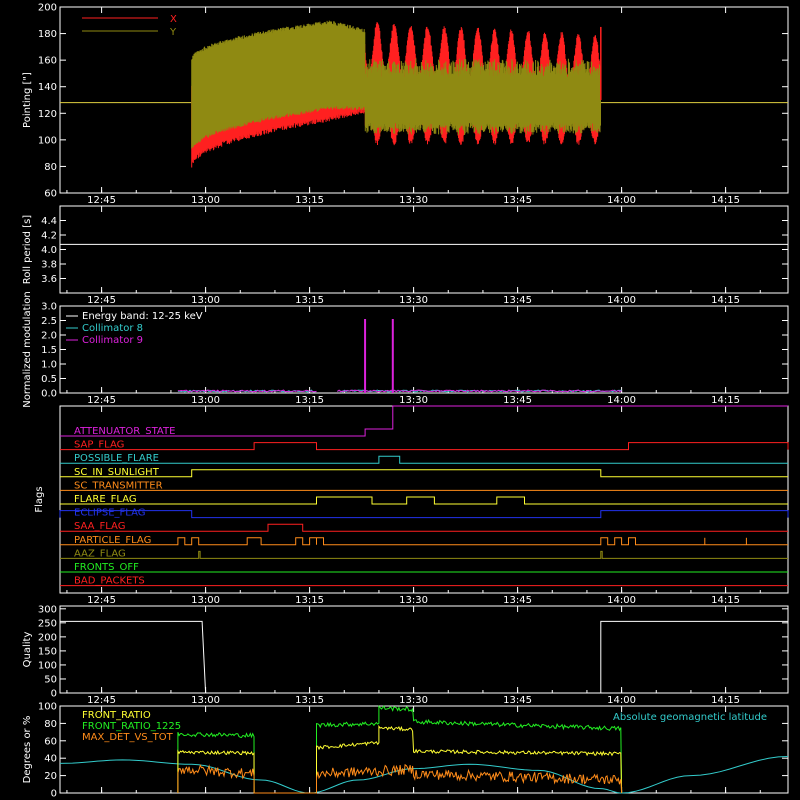 The width and height of the screenshot is (800, 800). I want to click on modulation-legend-label: Energy band: 12-25 keV, so click(142, 316).